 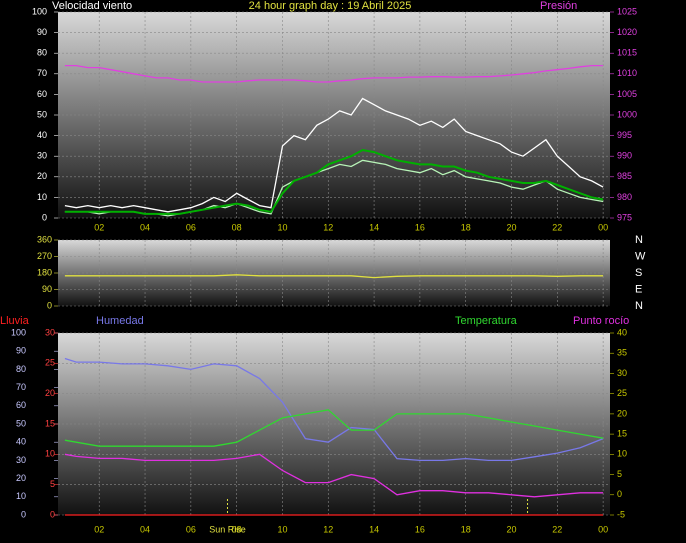 What do you see at coordinates (638, 273) in the screenshot?
I see `y-tick-label: S` at bounding box center [638, 273].